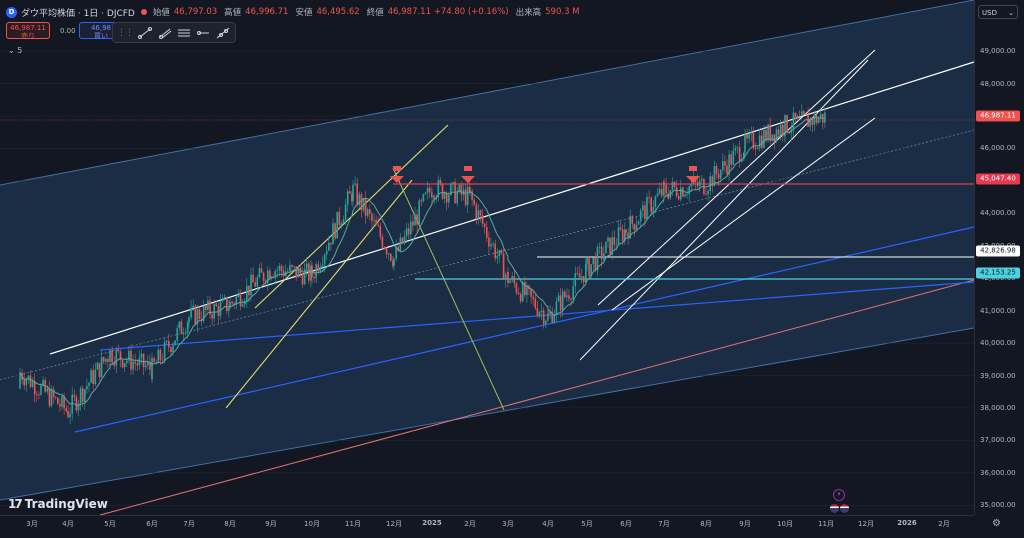 This screenshot has width=1024, height=538. What do you see at coordinates (101, 28) in the screenshot?
I see `buy-price: 46,98` at bounding box center [101, 28].